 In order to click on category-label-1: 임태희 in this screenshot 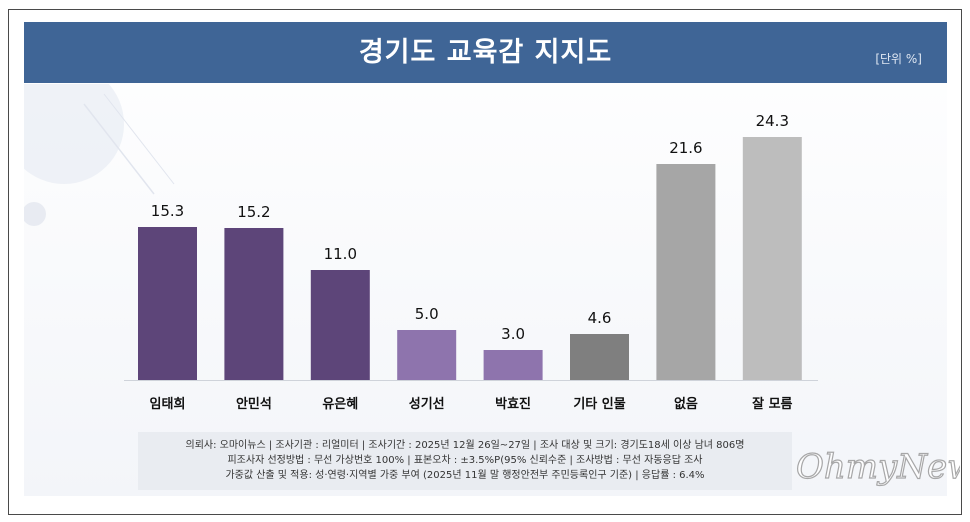, I will do `click(168, 404)`.